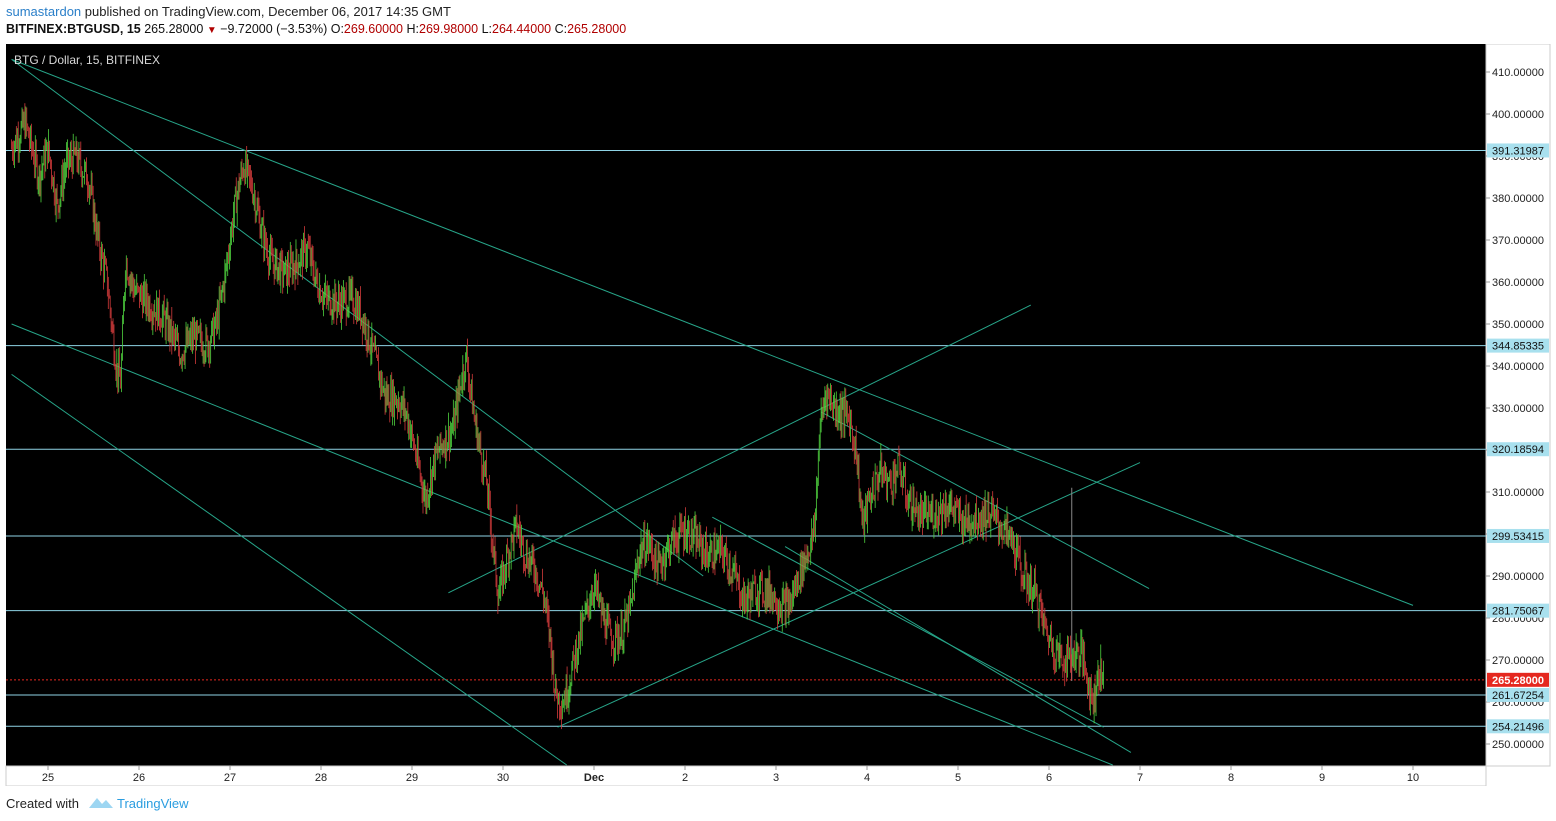  What do you see at coordinates (561, 29) in the screenshot?
I see `close-label: C:` at bounding box center [561, 29].